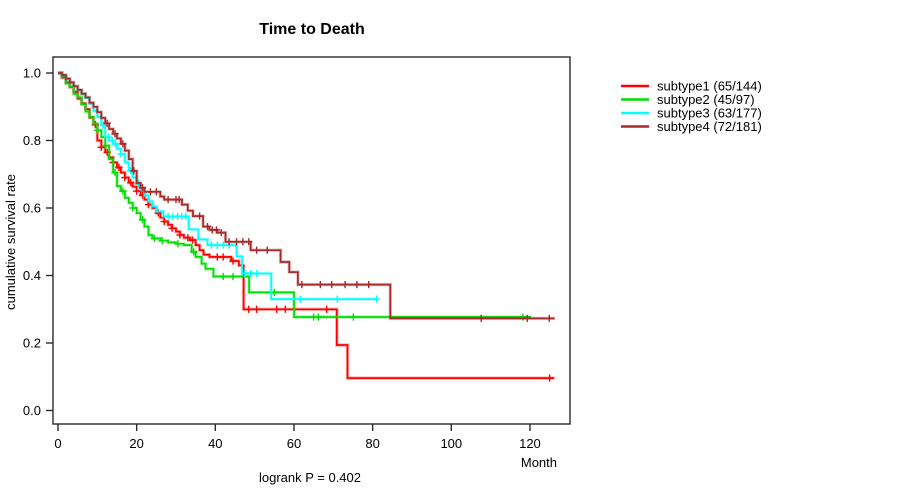 The image size is (900, 500). I want to click on logrank-p-value: logrank P = 0.402, so click(310, 477).